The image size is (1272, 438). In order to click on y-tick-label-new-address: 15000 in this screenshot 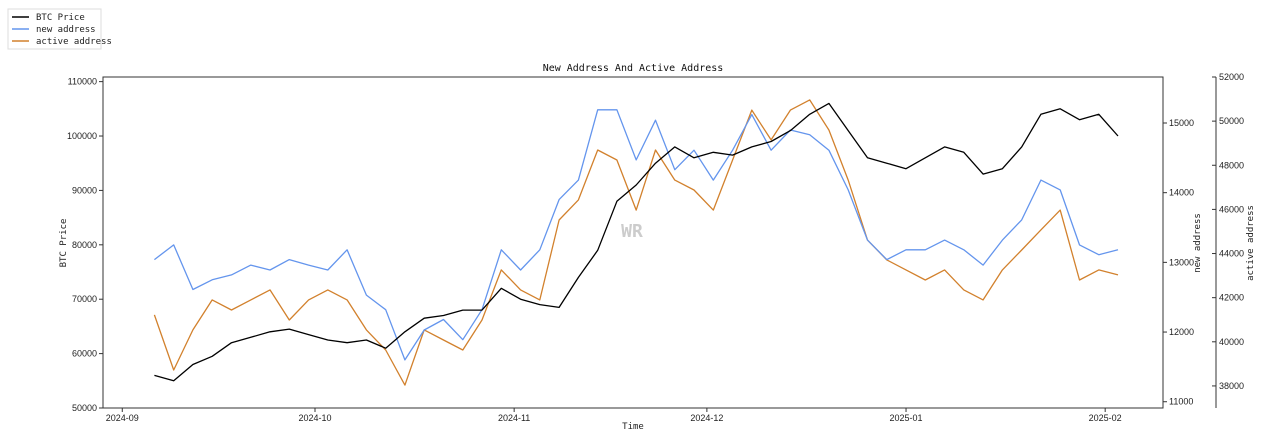, I will do `click(1181, 123)`.